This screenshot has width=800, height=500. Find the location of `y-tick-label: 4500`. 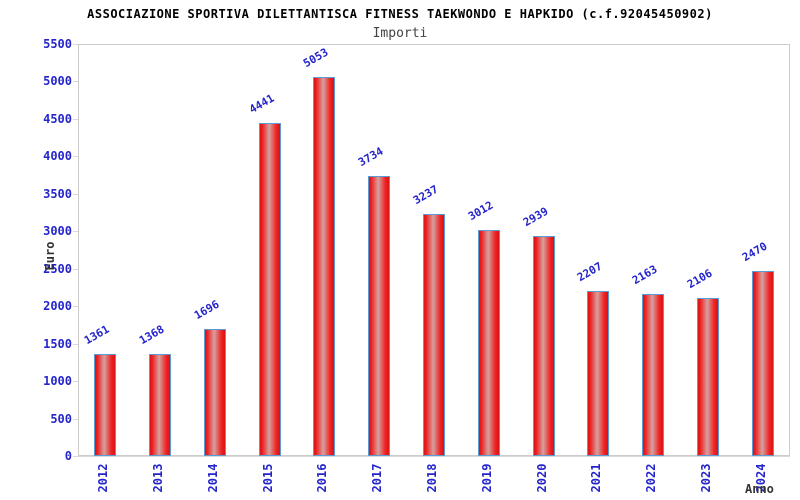

y-tick-label: 4500 is located at coordinates (57, 118).